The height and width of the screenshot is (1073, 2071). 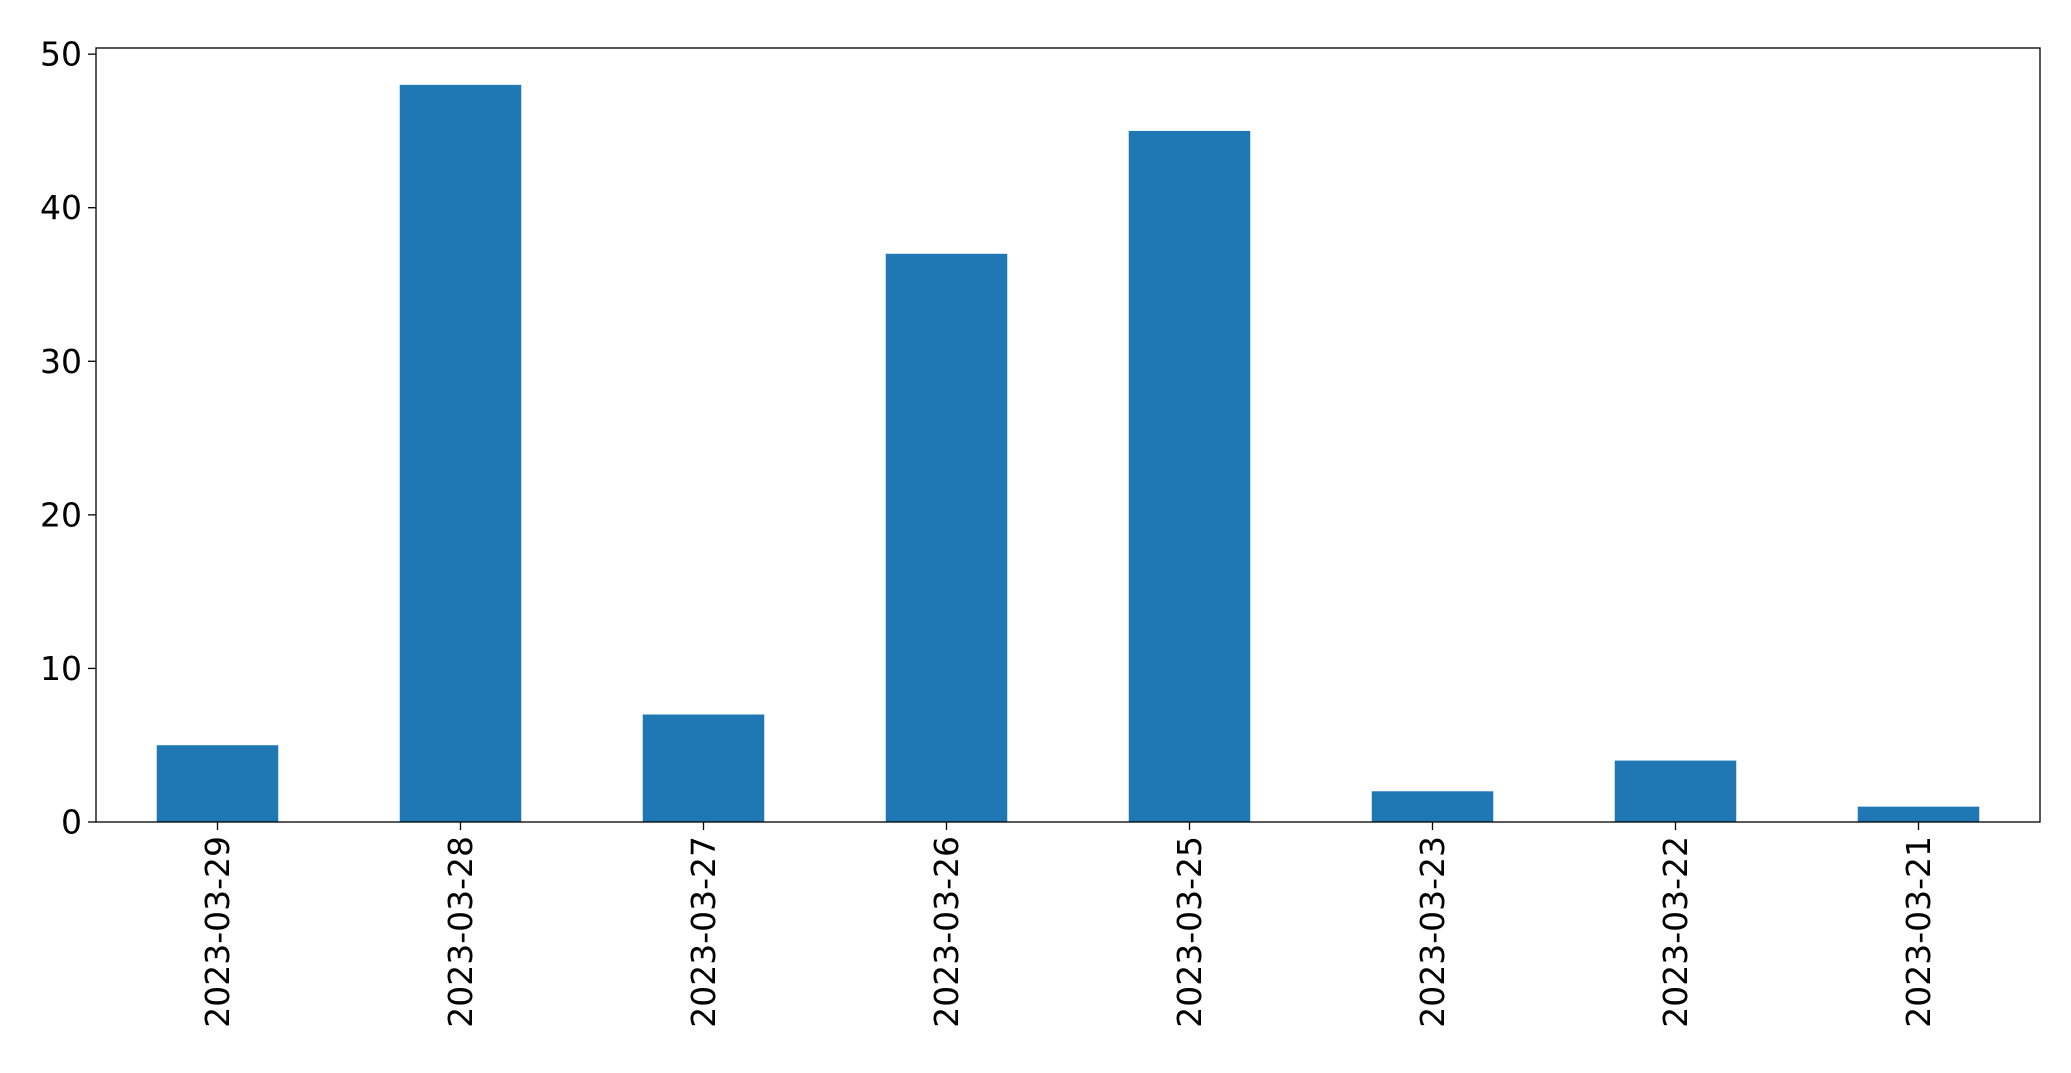 What do you see at coordinates (460, 932) in the screenshot?
I see `x-tick-label: 2023-03-28` at bounding box center [460, 932].